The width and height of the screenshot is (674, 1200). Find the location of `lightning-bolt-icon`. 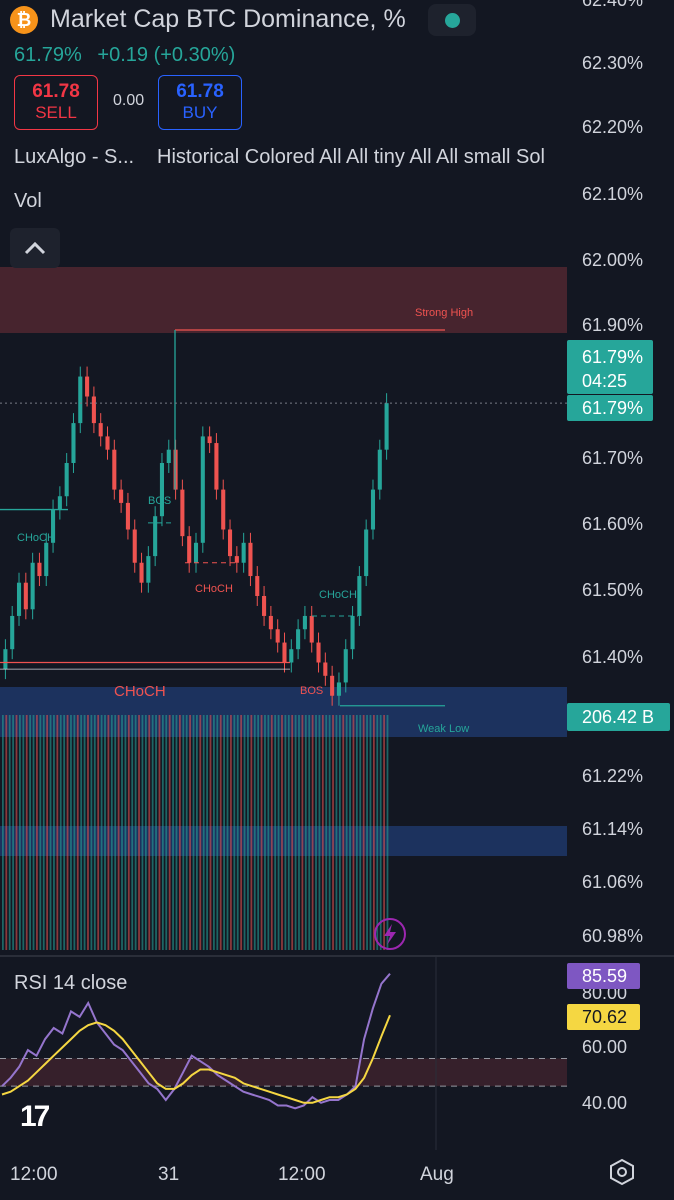

lightning-bolt-icon is located at coordinates (390, 934).